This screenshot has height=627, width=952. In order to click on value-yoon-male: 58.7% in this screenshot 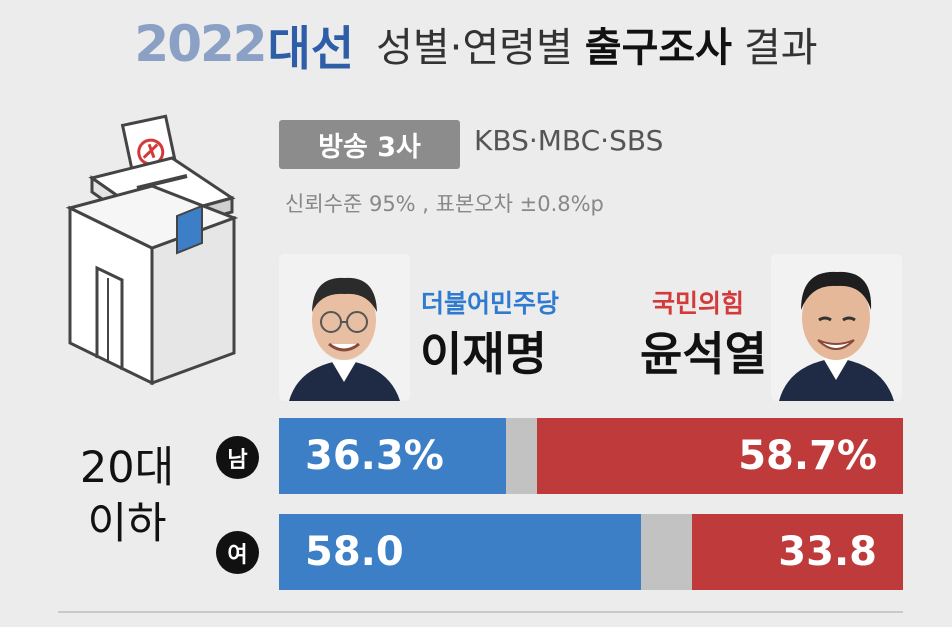, I will do `click(807, 456)`.